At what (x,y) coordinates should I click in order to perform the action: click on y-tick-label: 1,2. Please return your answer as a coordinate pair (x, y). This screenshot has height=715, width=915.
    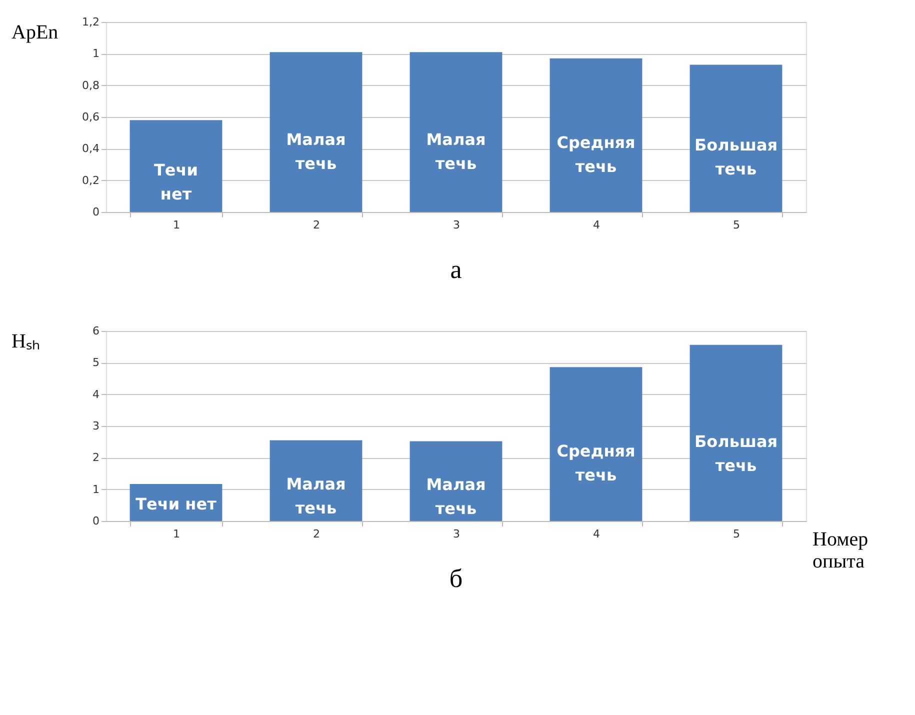
    Looking at the image, I should click on (91, 22).